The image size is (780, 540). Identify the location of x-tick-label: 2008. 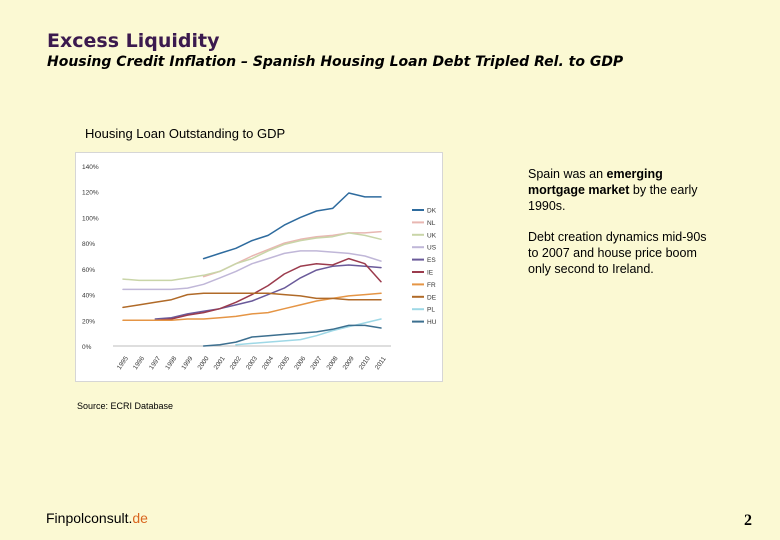
(333, 363).